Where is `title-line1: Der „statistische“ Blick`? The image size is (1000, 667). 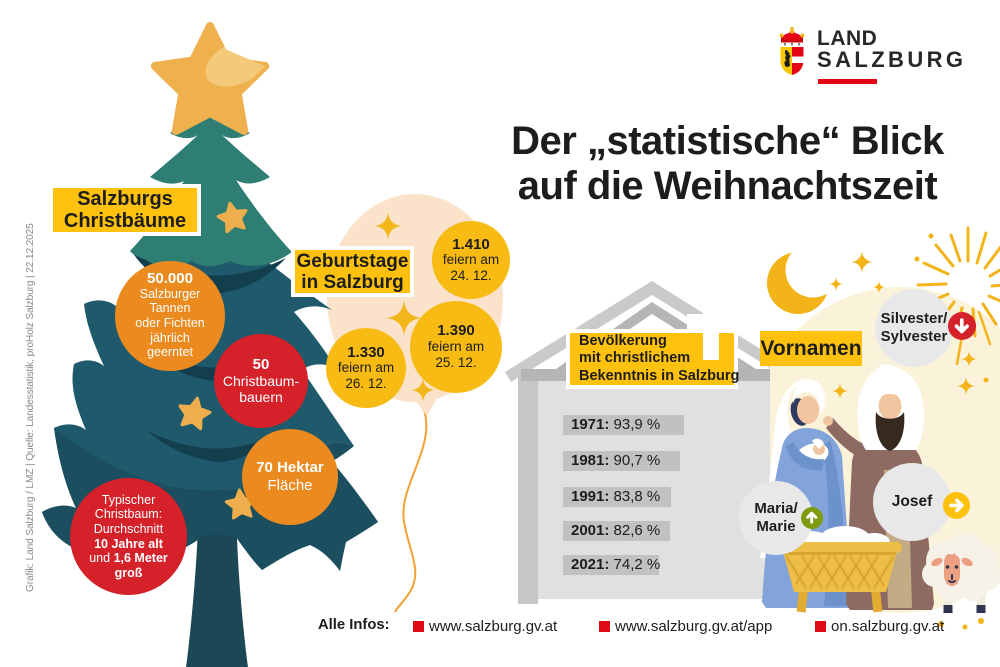
title-line1: Der „statistische“ Blick is located at coordinates (727, 141).